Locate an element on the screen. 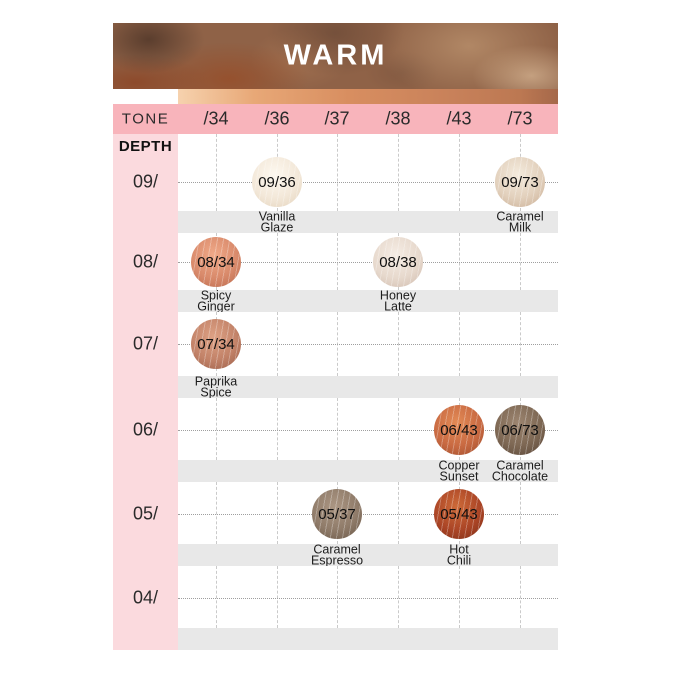 The width and height of the screenshot is (676, 676). row-name-band: Vanilla Glaze Caramel Milk is located at coordinates (368, 222).